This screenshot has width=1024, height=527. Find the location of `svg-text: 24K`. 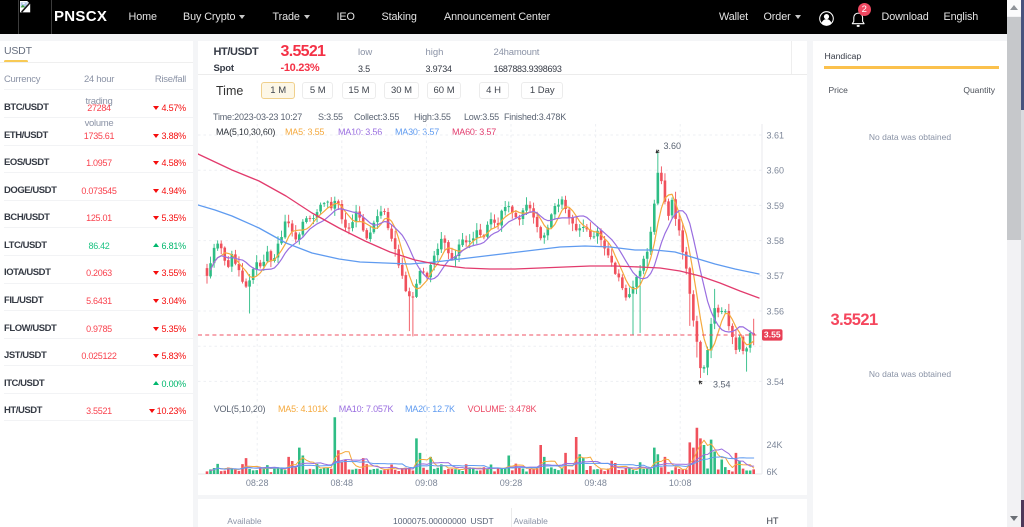

svg-text: 24K is located at coordinates (775, 445).